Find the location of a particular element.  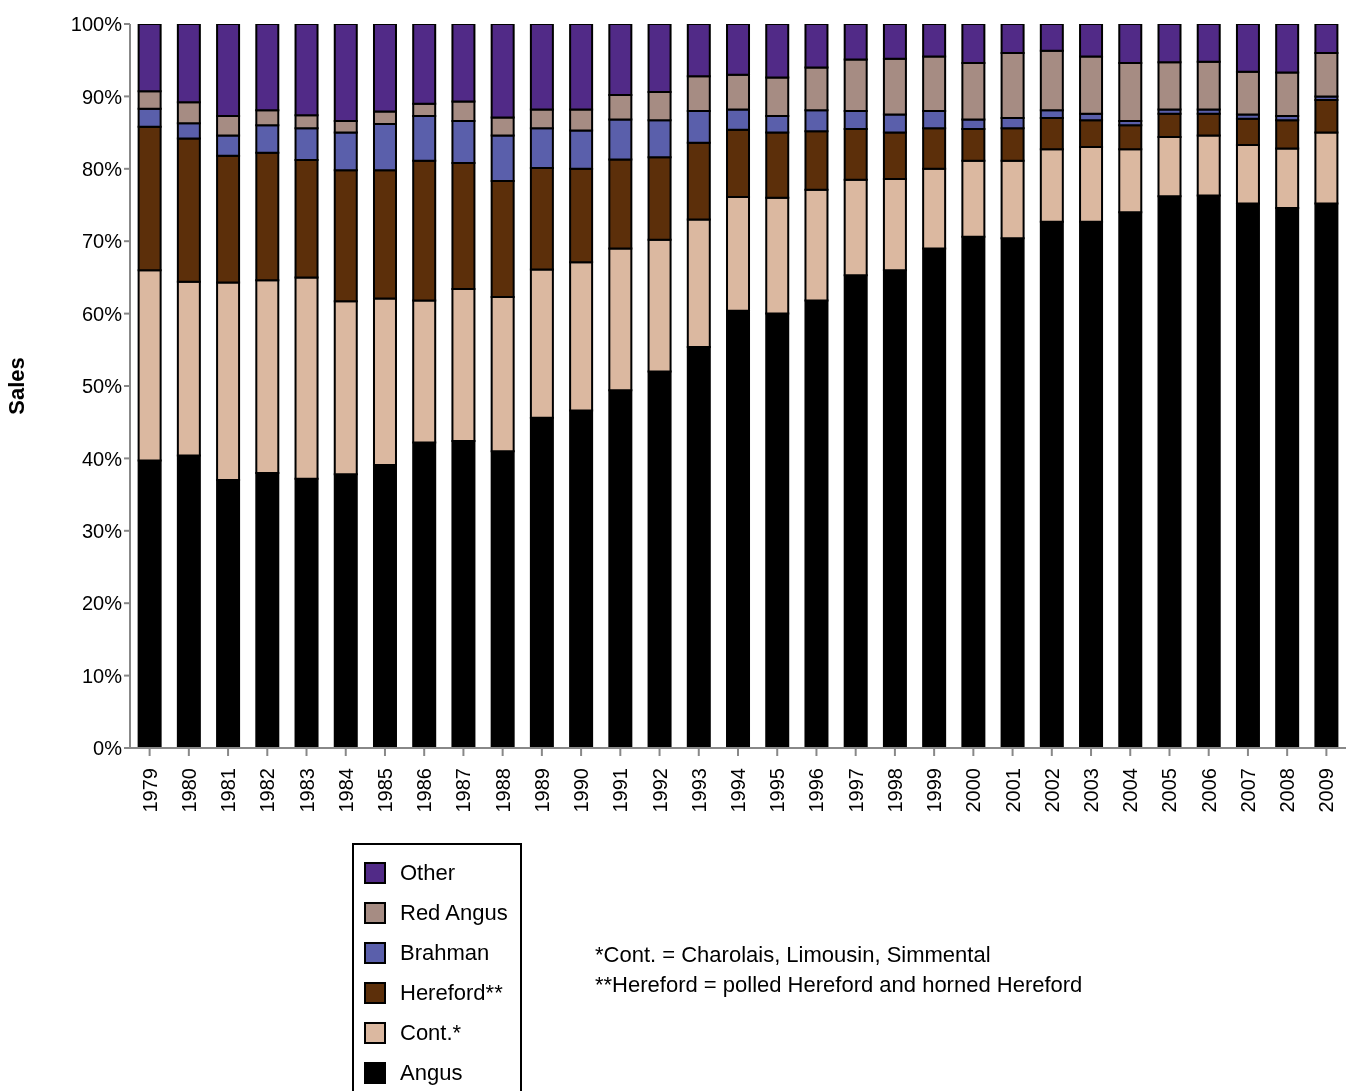

x-tick-label: 1985 is located at coordinates (384, 790).